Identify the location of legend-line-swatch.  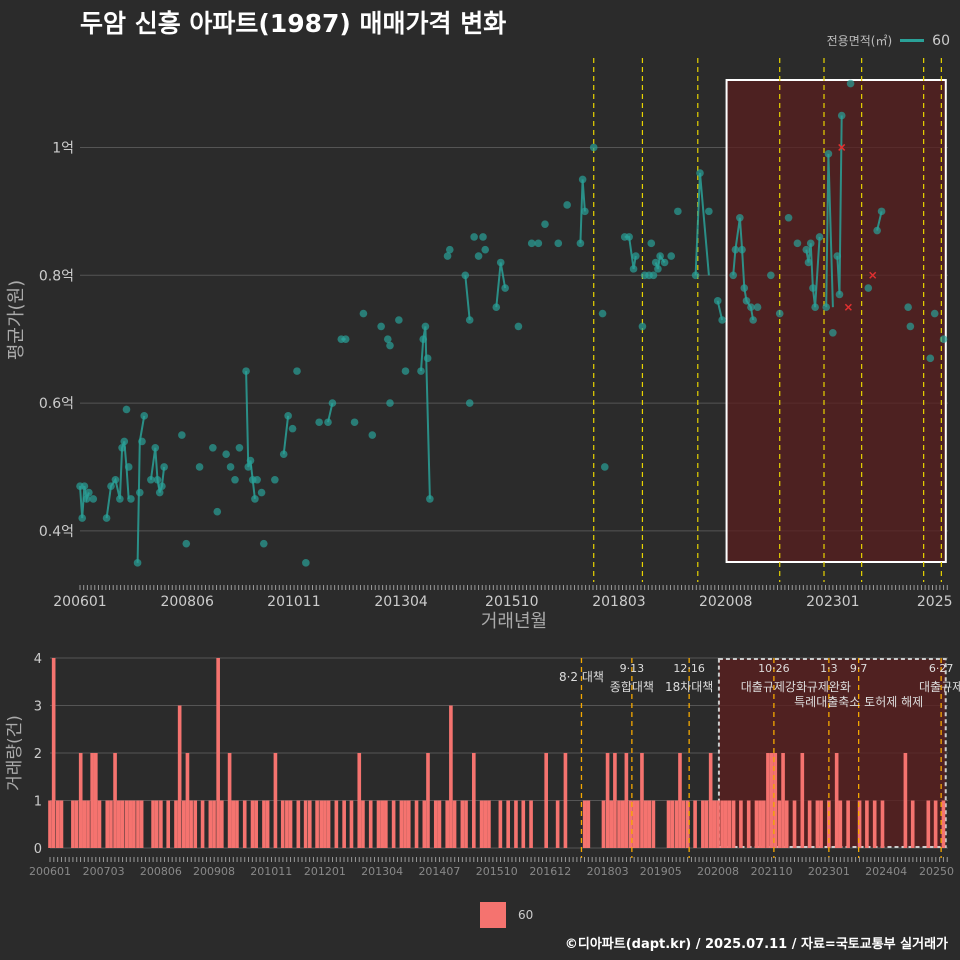
(912, 40).